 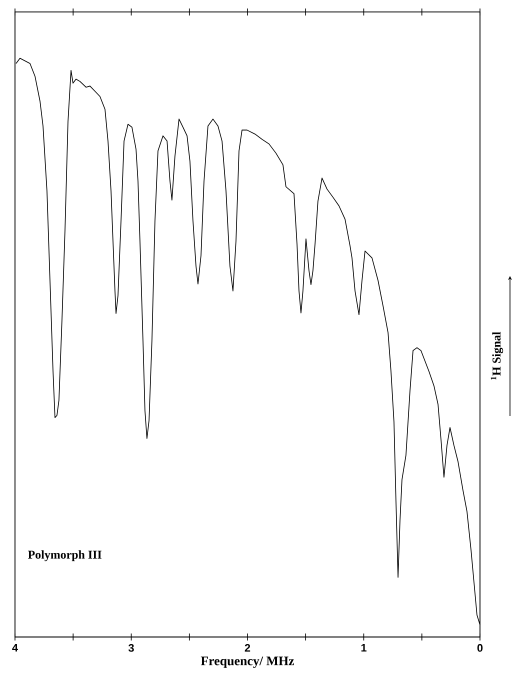 What do you see at coordinates (363, 648) in the screenshot?
I see `x-tick-label: 1` at bounding box center [363, 648].